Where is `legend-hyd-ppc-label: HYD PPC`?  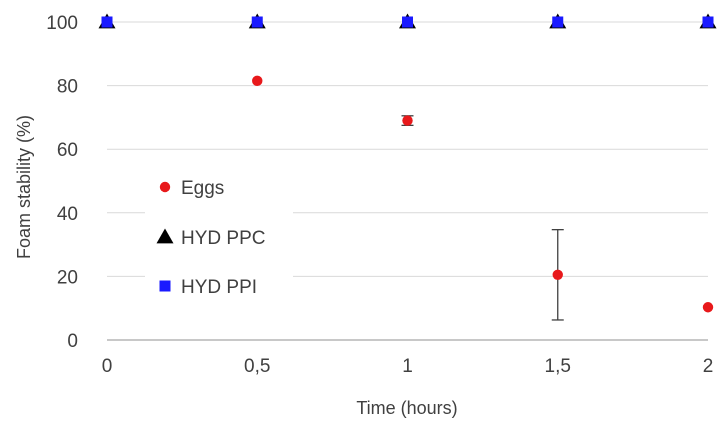 legend-hyd-ppc-label: HYD PPC is located at coordinates (223, 238).